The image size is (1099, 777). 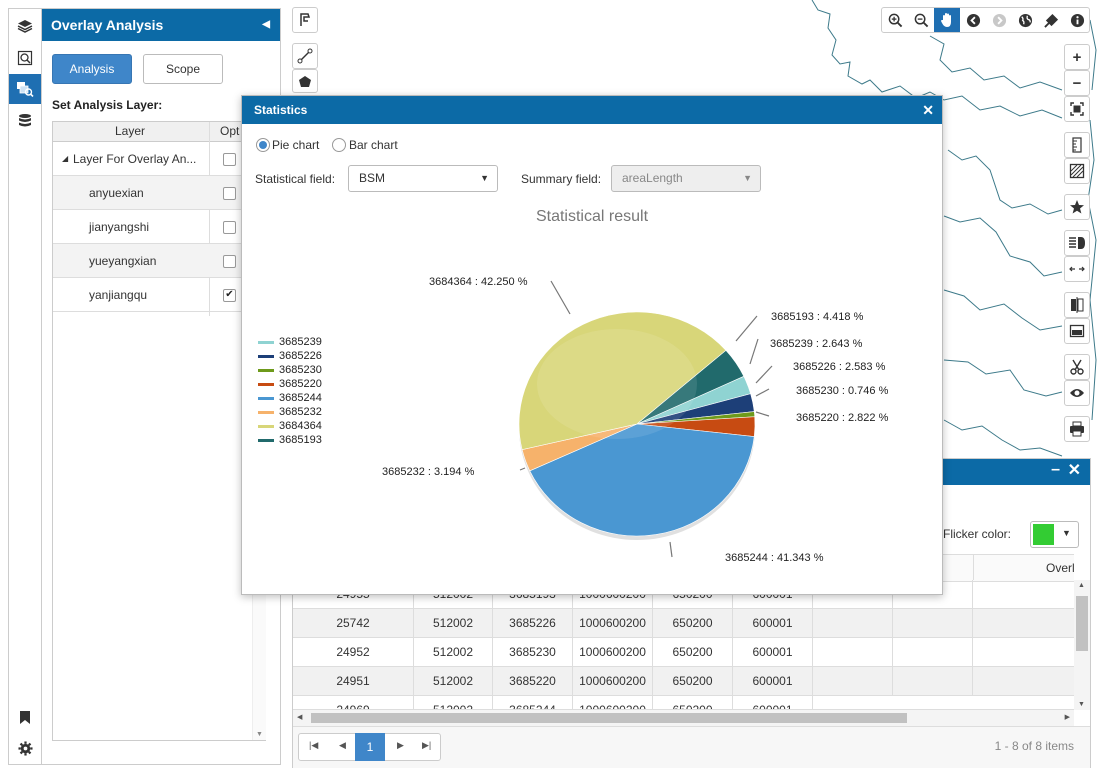 What do you see at coordinates (290, 441) in the screenshot?
I see `legend-item-3685193: 3685193` at bounding box center [290, 441].